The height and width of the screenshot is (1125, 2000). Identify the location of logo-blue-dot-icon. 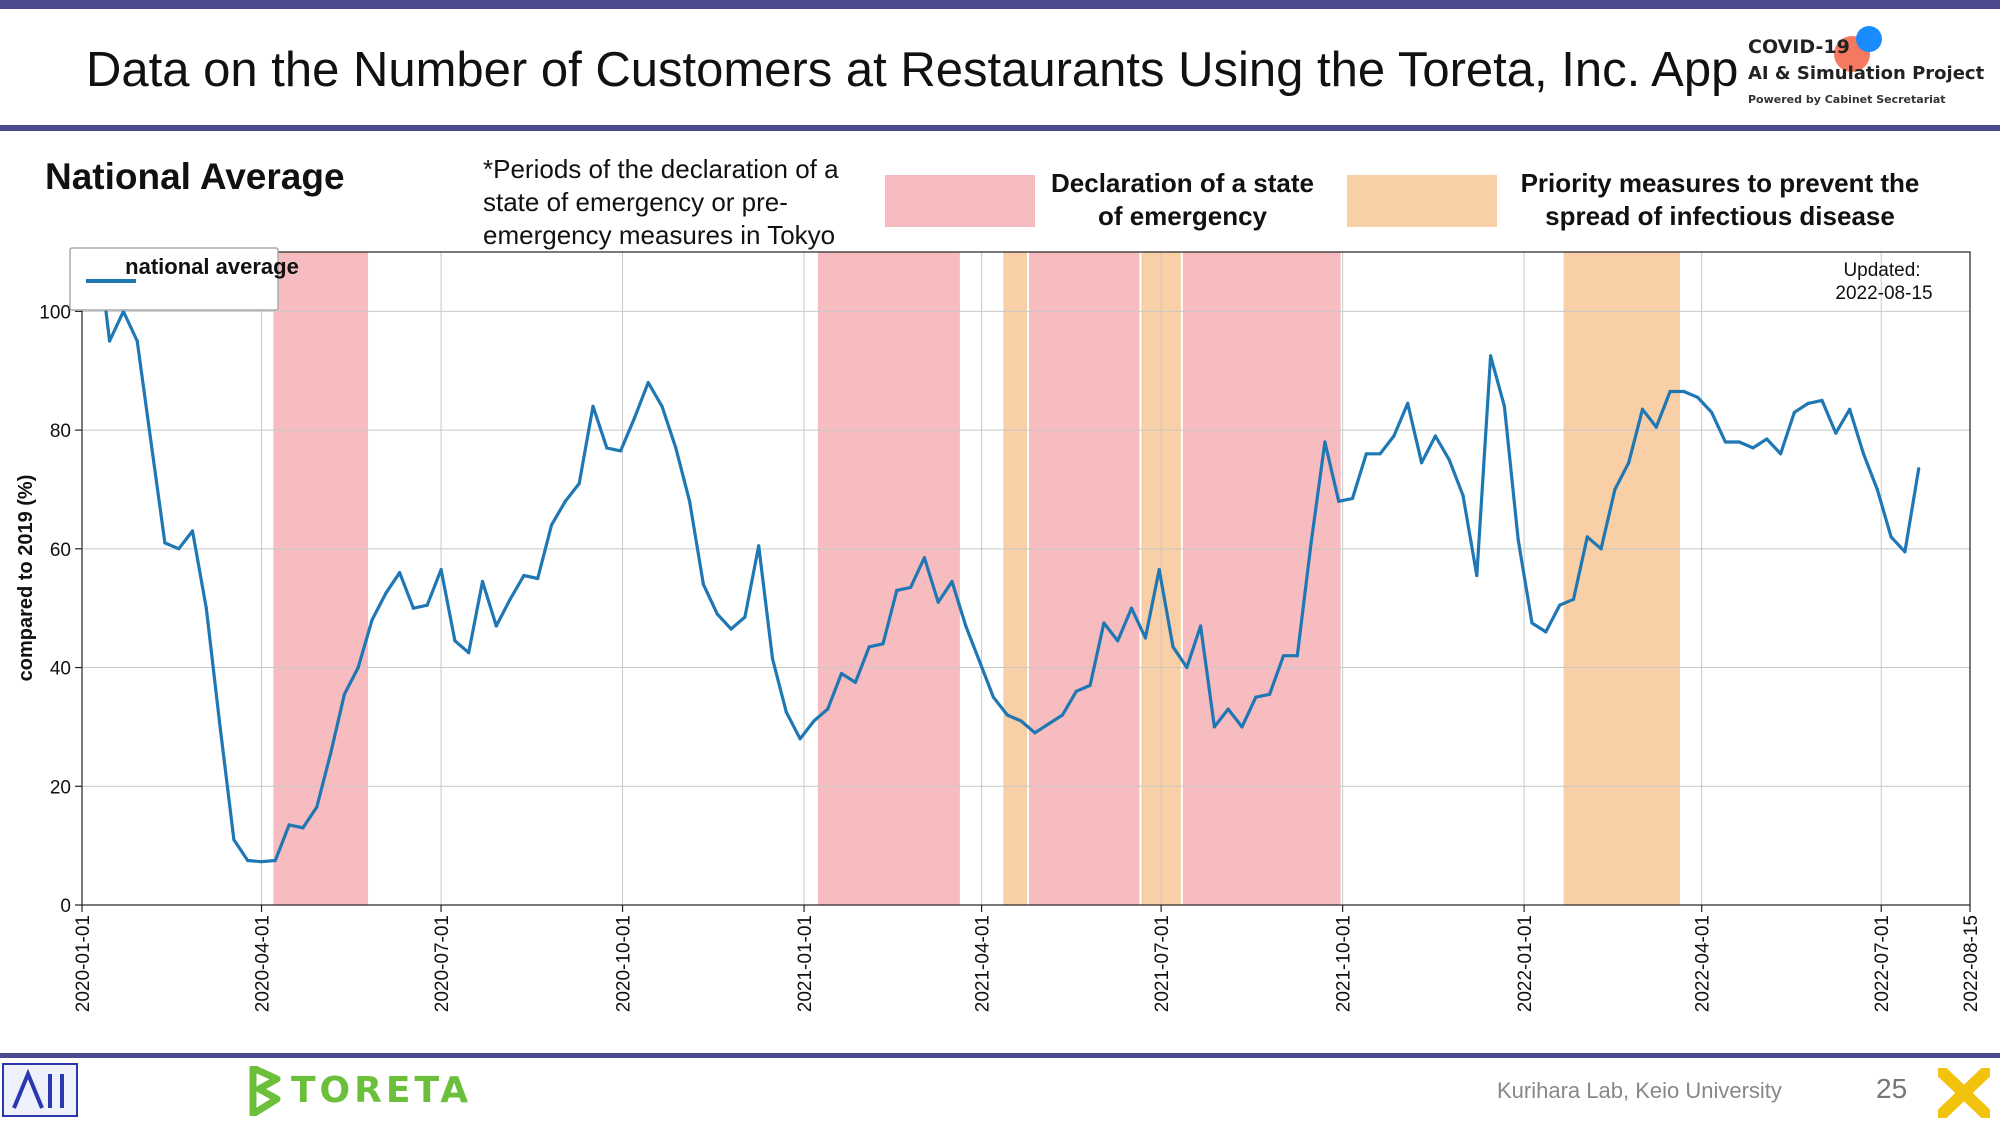
(1869, 39).